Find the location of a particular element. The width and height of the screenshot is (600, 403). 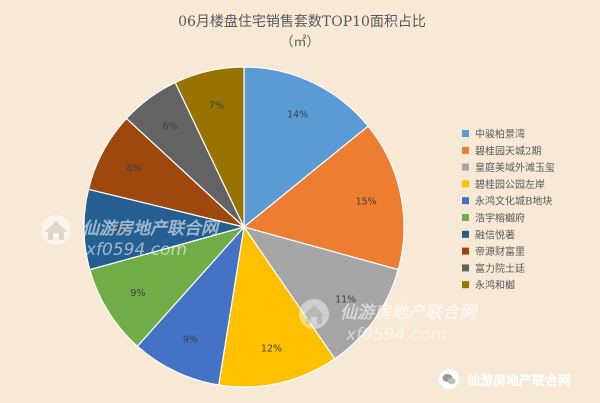

legend-label: 融信悦著 is located at coordinates (495, 234).